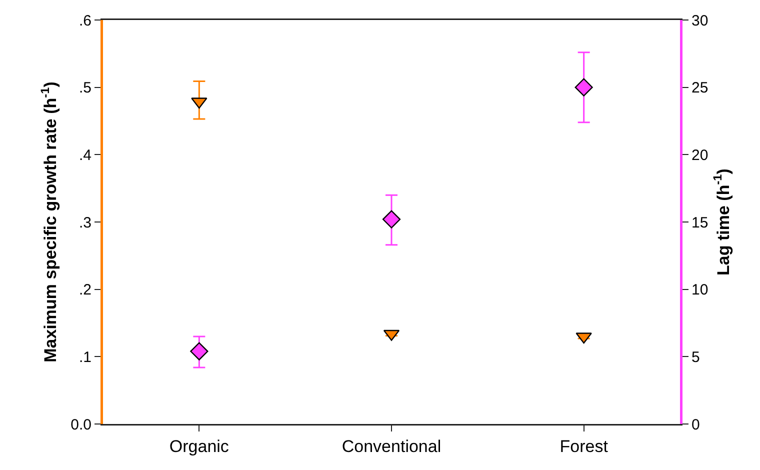 This screenshot has height=470, width=760. Describe the element at coordinates (85, 357) in the screenshot. I see `y-tick-label: .1` at that location.